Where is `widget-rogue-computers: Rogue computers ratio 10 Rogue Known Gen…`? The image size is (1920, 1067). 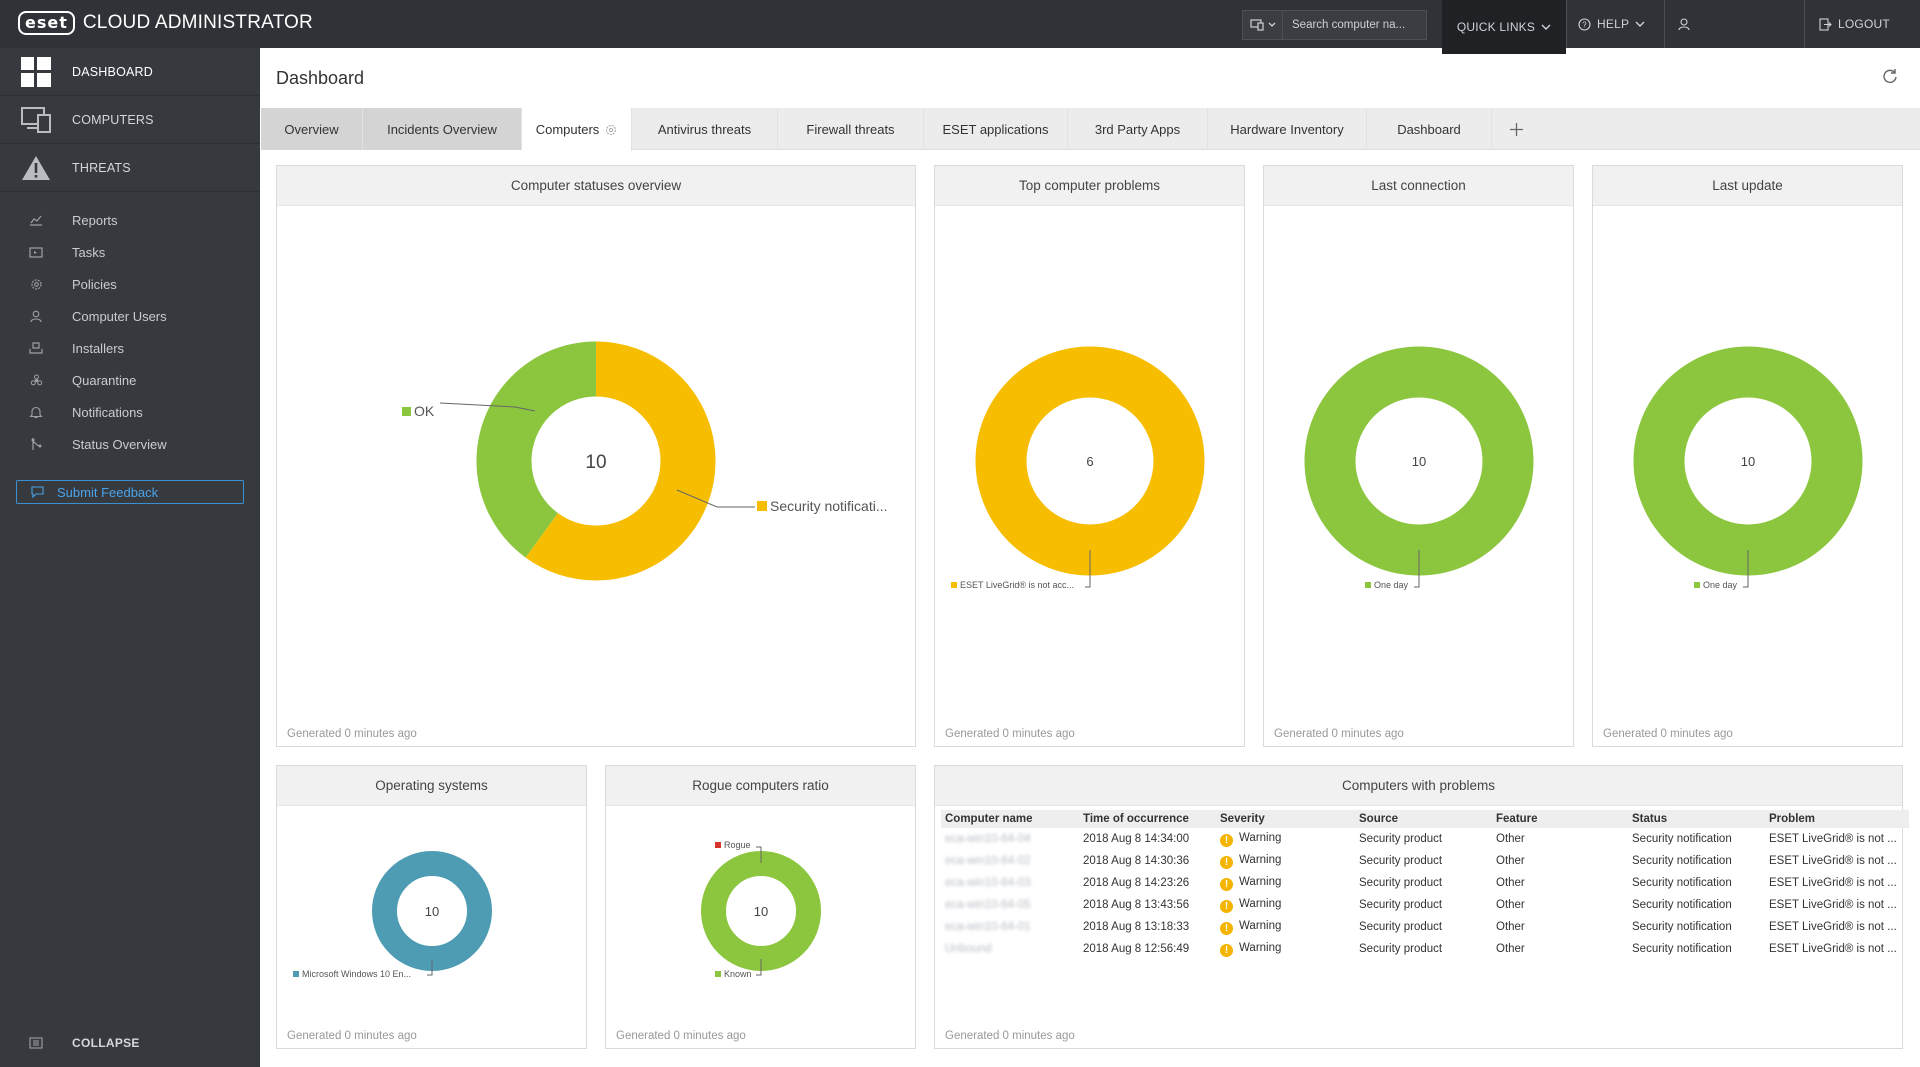 widget-rogue-computers: Rogue computers ratio 10 Rogue Known Gen… is located at coordinates (760, 907).